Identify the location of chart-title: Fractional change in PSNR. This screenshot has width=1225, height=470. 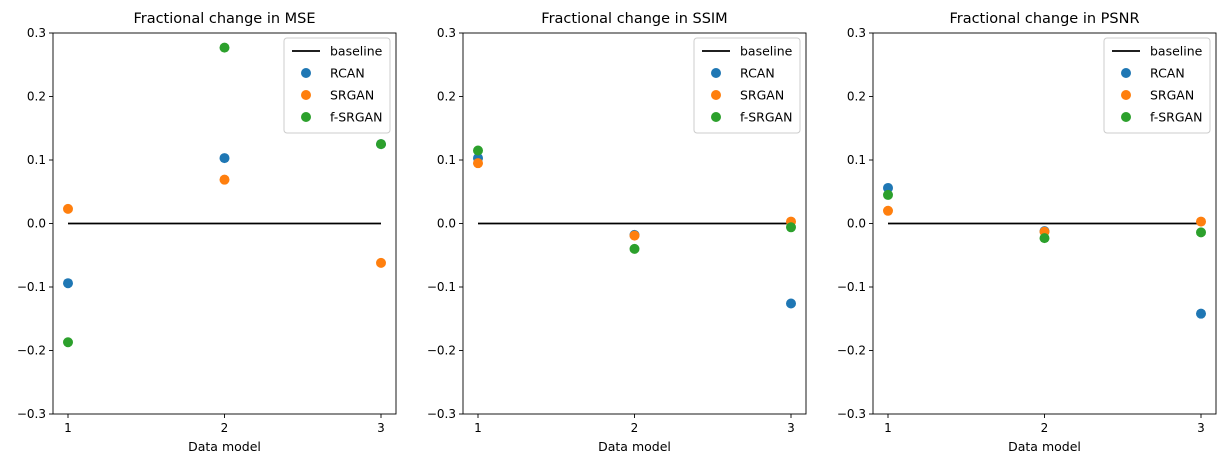
(1044, 19).